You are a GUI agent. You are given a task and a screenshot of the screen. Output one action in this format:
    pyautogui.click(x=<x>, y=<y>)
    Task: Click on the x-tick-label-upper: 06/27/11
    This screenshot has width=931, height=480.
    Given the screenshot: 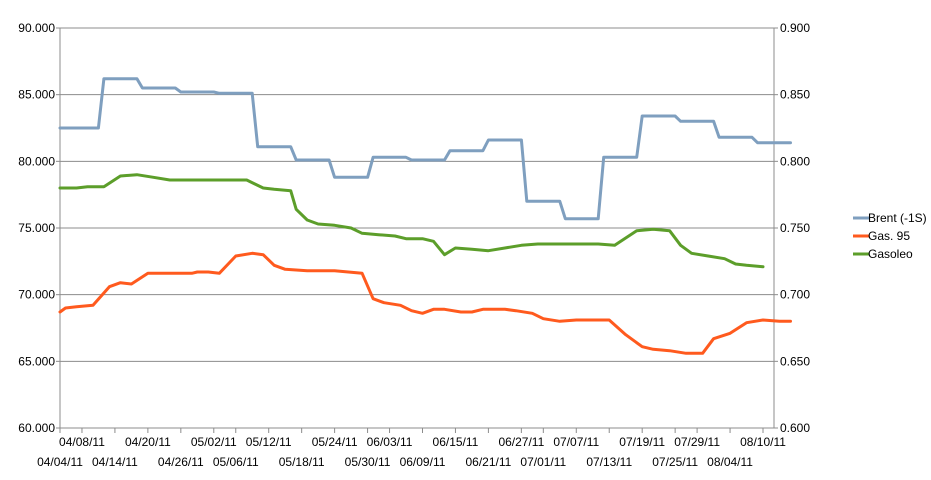 What is the action you would take?
    pyautogui.click(x=521, y=442)
    